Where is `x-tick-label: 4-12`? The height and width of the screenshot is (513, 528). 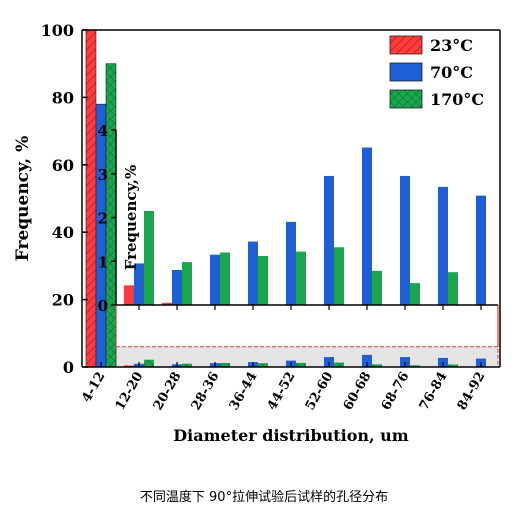
x-tick-label: 4-12 is located at coordinates (93, 388).